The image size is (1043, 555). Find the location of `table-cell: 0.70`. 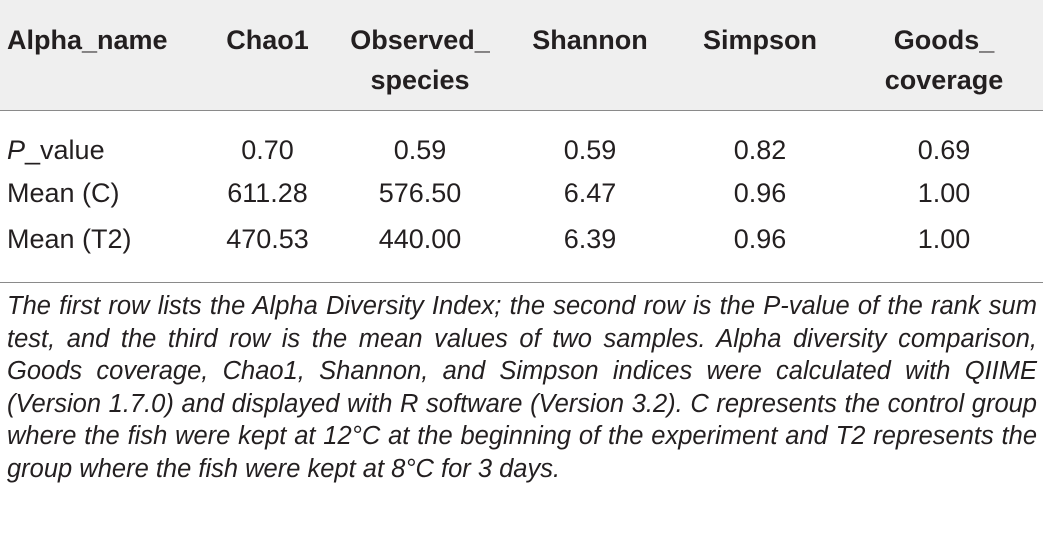

table-cell: 0.70 is located at coordinates (267, 149).